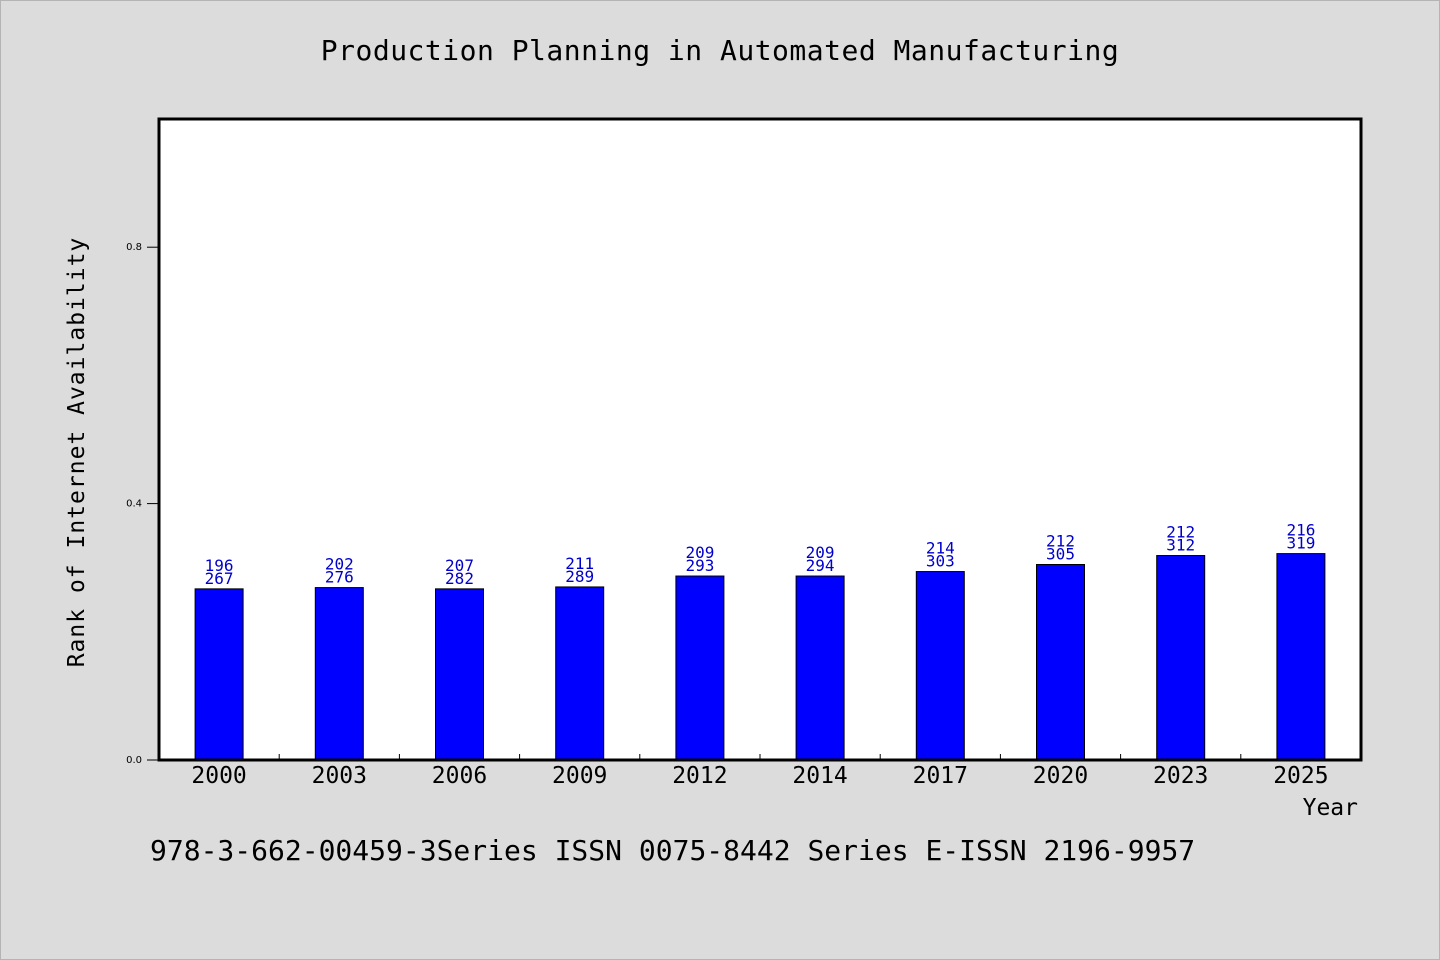  What do you see at coordinates (134, 504) in the screenshot?
I see `y-tick-label-0.4: 0.4` at bounding box center [134, 504].